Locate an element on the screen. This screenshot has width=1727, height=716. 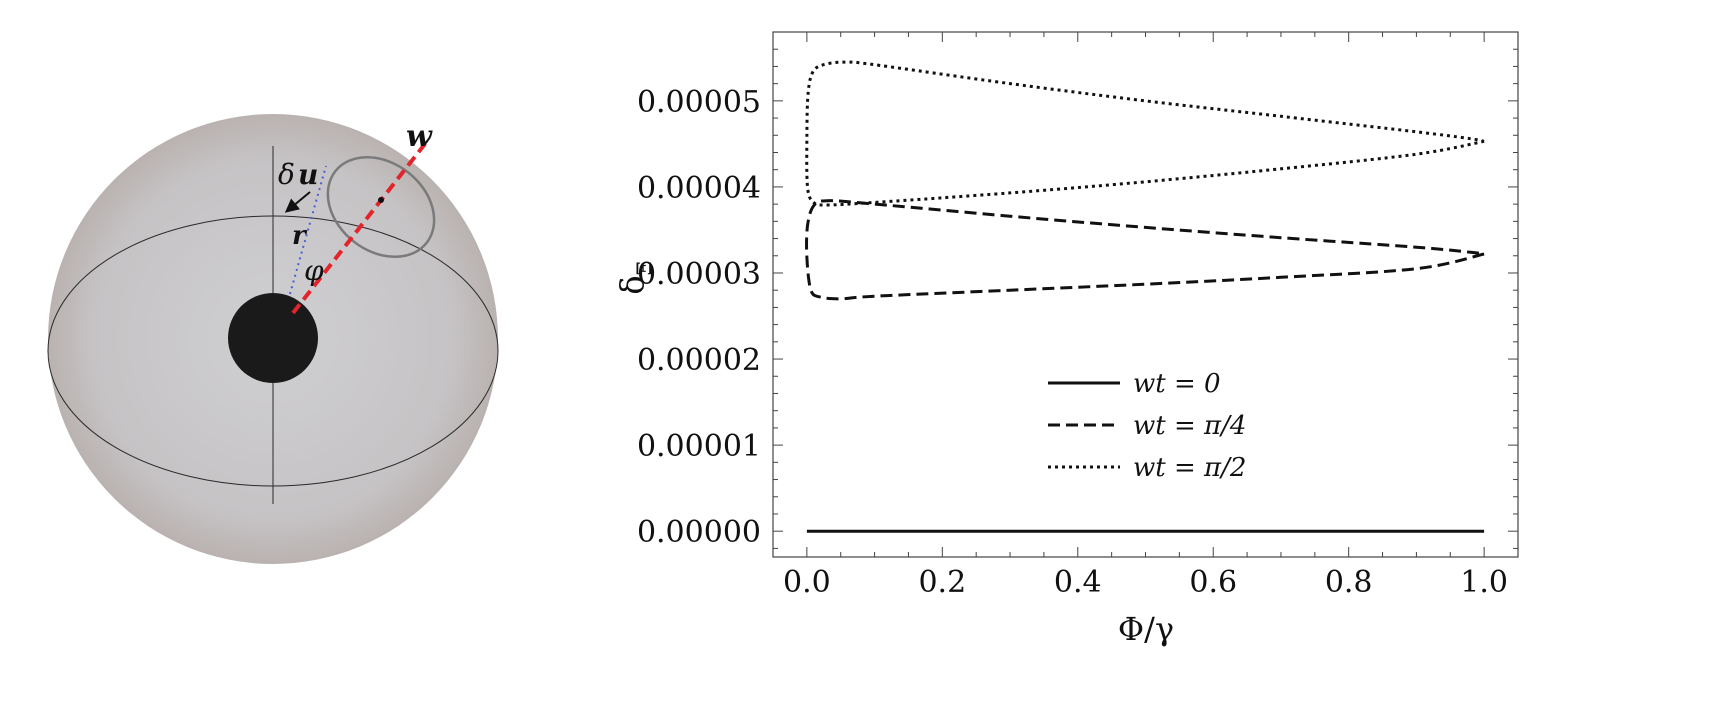
y-tick-label: 0.00000 is located at coordinates (699, 532).